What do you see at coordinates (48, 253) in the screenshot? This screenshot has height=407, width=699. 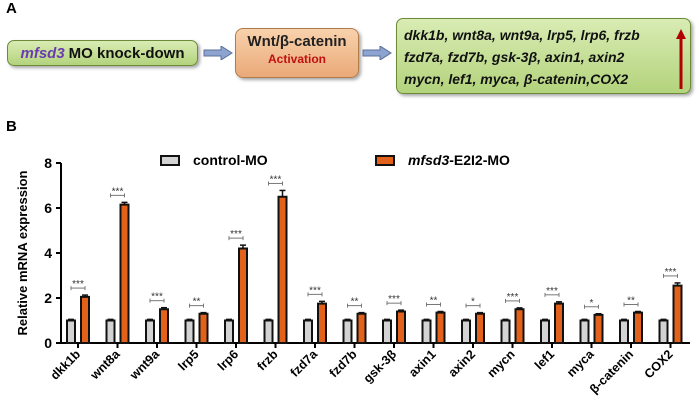 I see `y-tick-label: 4` at bounding box center [48, 253].